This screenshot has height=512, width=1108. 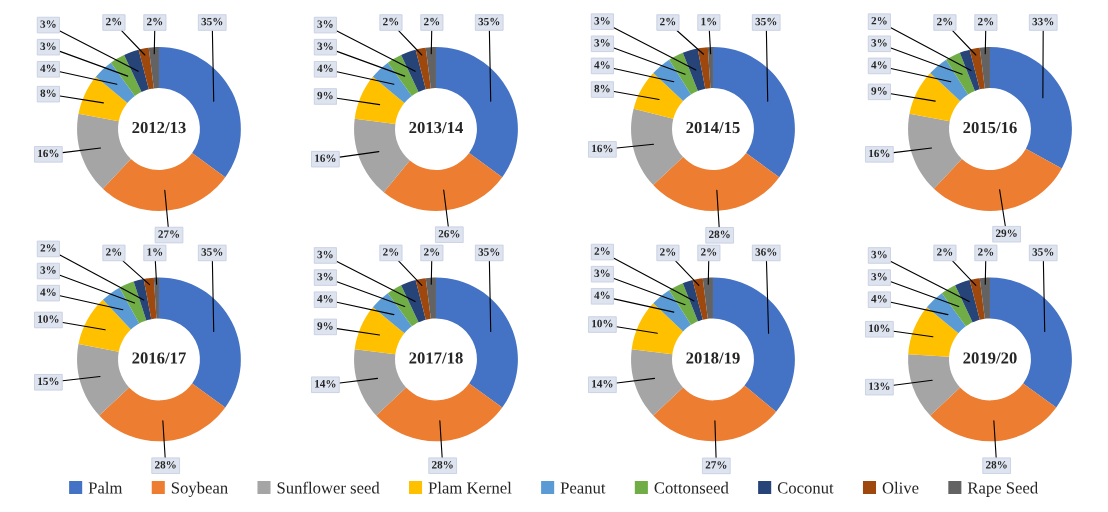 I want to click on legend-label: Soybean, so click(x=199, y=489).